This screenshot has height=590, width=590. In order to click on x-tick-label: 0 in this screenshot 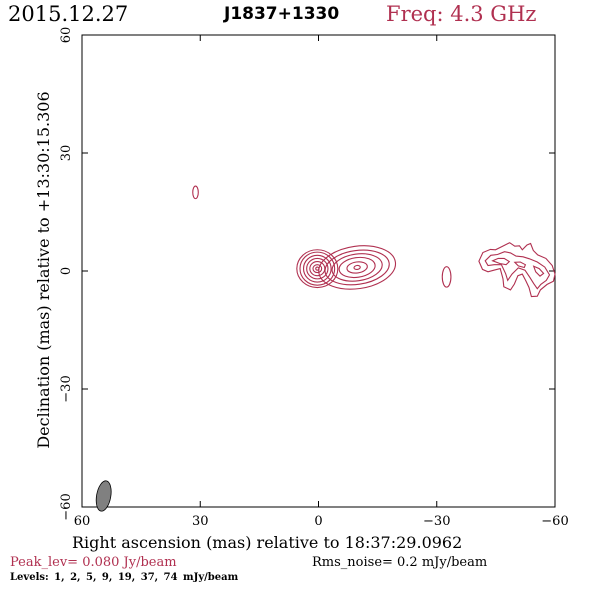, I will do `click(318, 521)`.